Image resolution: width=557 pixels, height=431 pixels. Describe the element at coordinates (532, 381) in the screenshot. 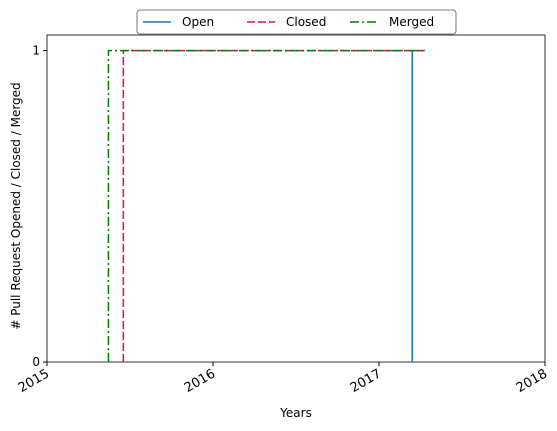

I see `x-tick-label: 2018` at that location.